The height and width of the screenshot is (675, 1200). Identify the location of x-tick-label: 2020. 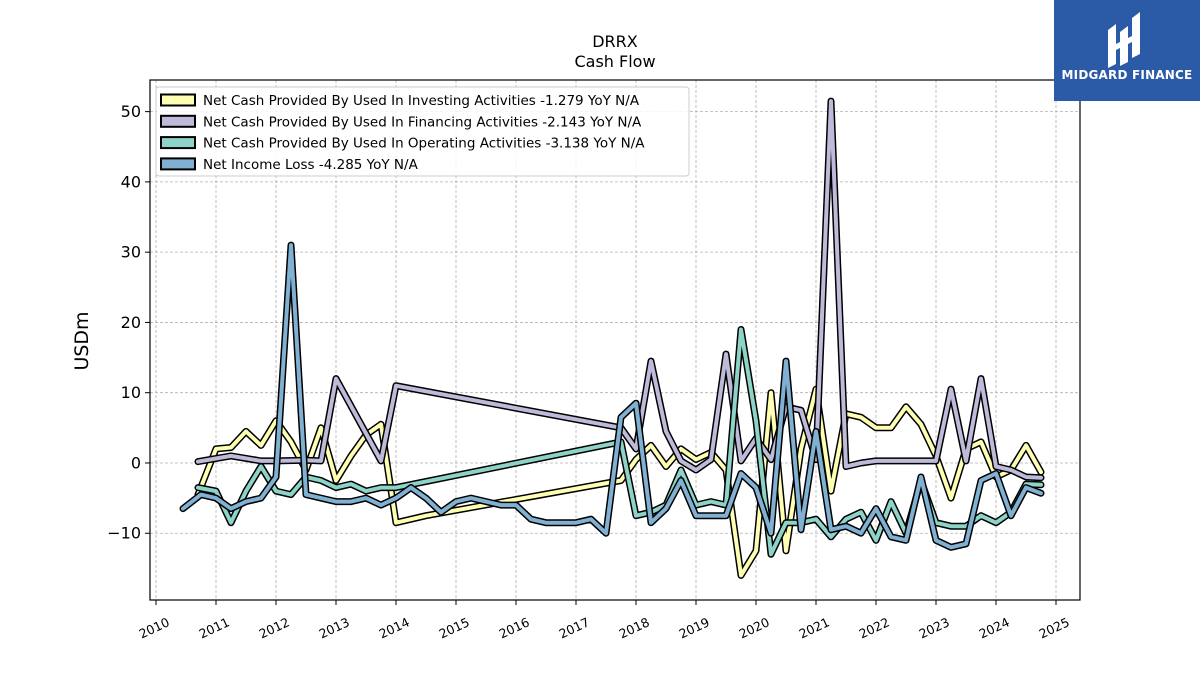
(754, 627).